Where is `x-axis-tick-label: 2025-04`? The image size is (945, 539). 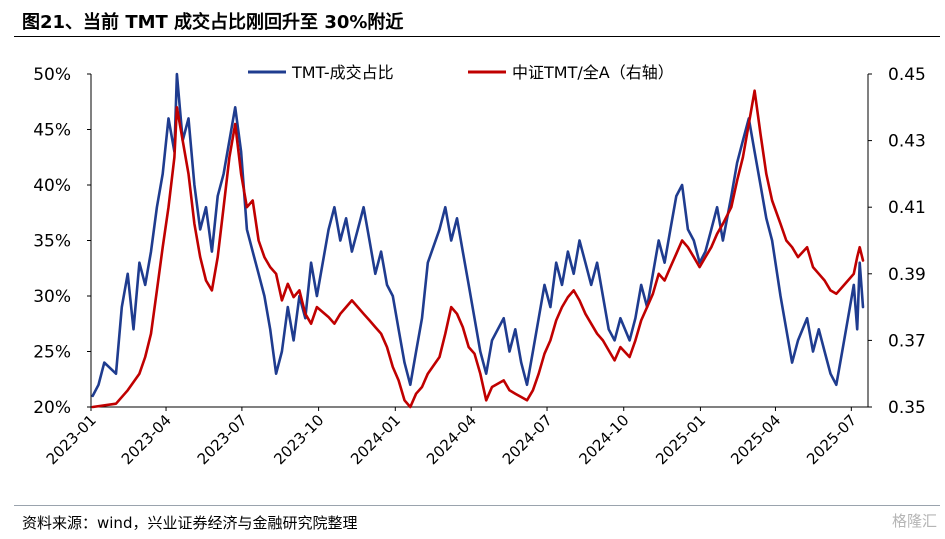
x-axis-tick-label: 2025-04 is located at coordinates (755, 439).